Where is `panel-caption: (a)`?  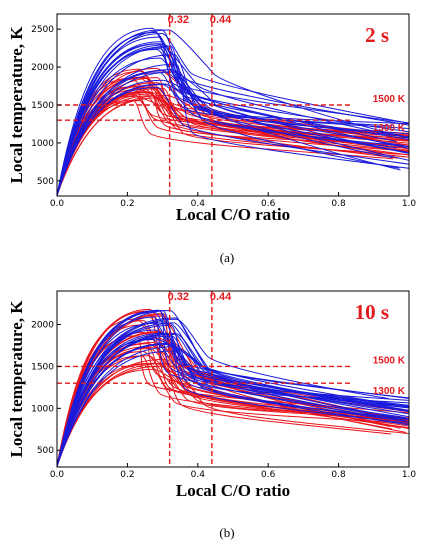 panel-caption: (a) is located at coordinates (227, 257).